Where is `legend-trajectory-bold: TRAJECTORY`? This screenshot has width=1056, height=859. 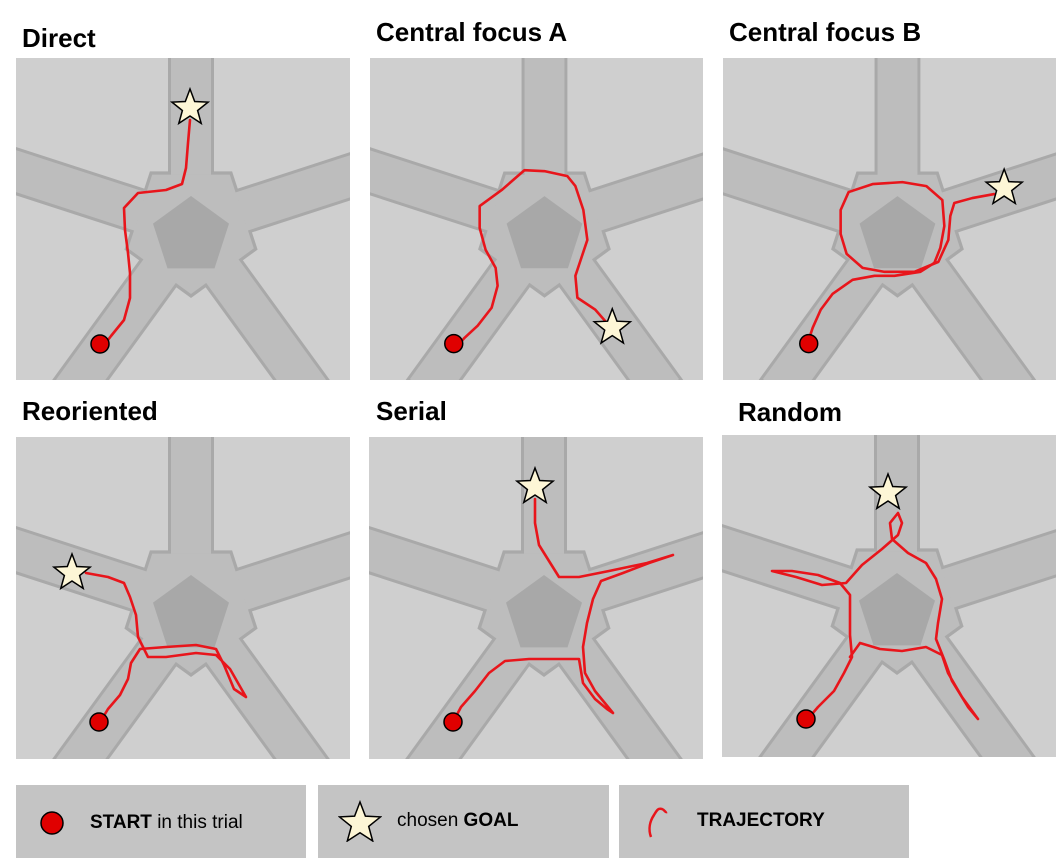 legend-trajectory-bold: TRAJECTORY is located at coordinates (761, 820).